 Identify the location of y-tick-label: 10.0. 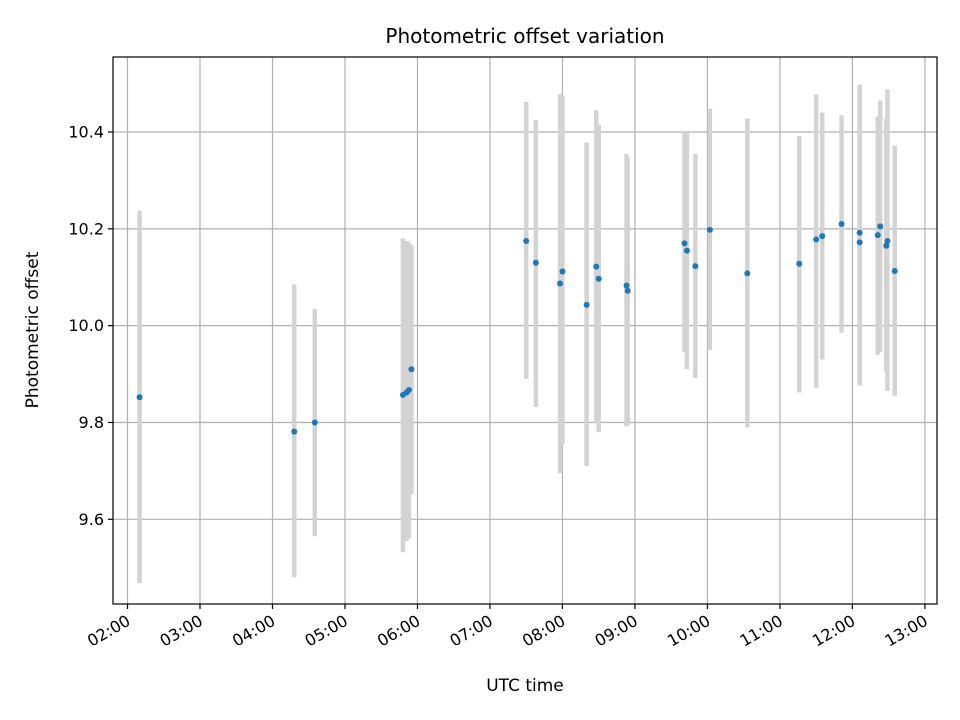
(86, 325).